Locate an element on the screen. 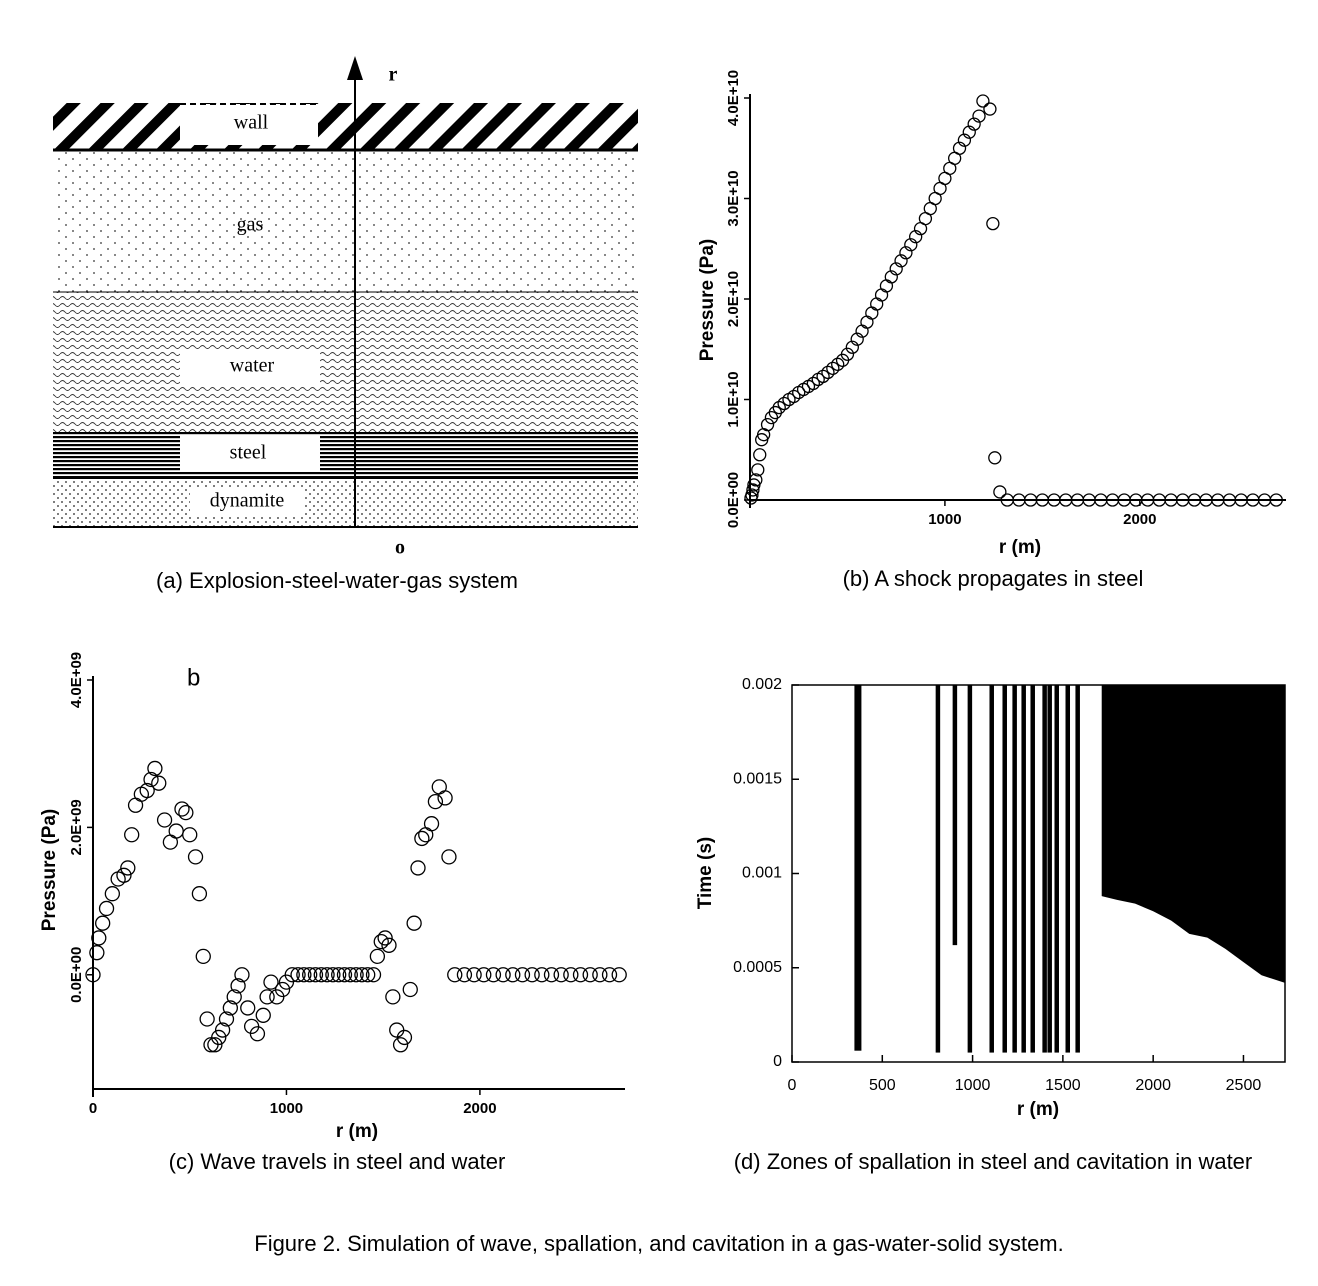 Image resolution: width=1318 pixels, height=1286 pixels. y-tick-label: 0.0E+00 is located at coordinates (733, 500).